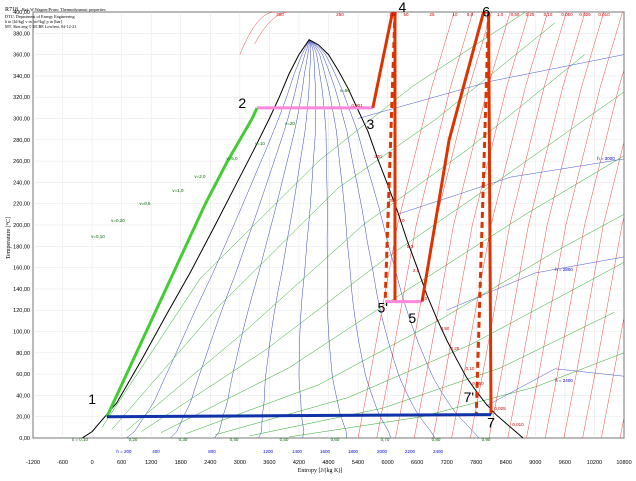  Describe the element at coordinates (564, 380) in the screenshot. I see `isoline-label: h = 2400` at that location.